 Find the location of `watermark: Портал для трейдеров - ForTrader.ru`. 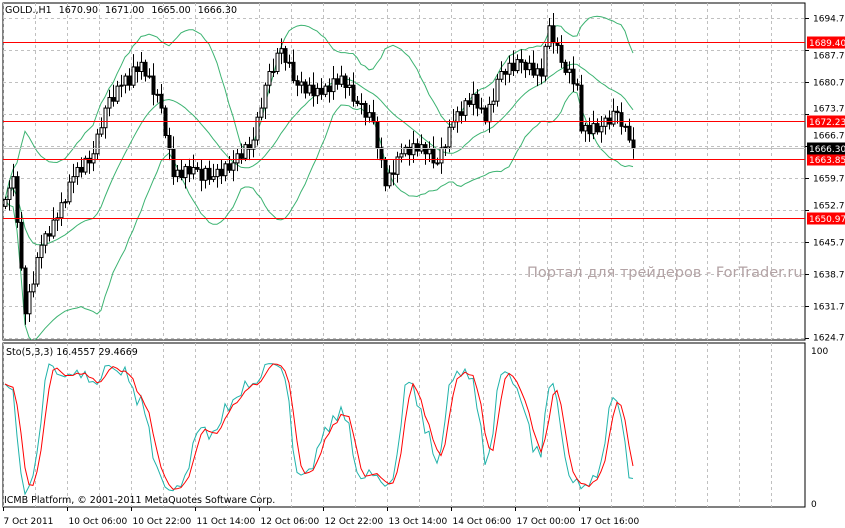

watermark: Портал для трейдеров - ForTrader.ru is located at coordinates (665, 273).